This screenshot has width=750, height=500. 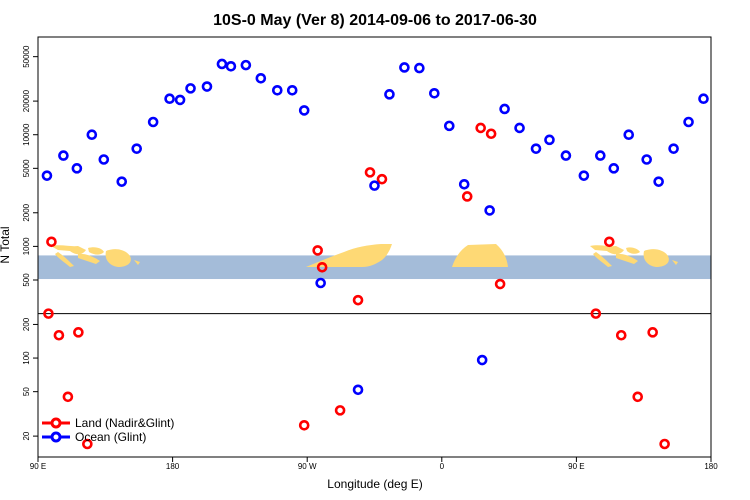 I want to click on y-tick-label: 1000, so click(x=26, y=246).